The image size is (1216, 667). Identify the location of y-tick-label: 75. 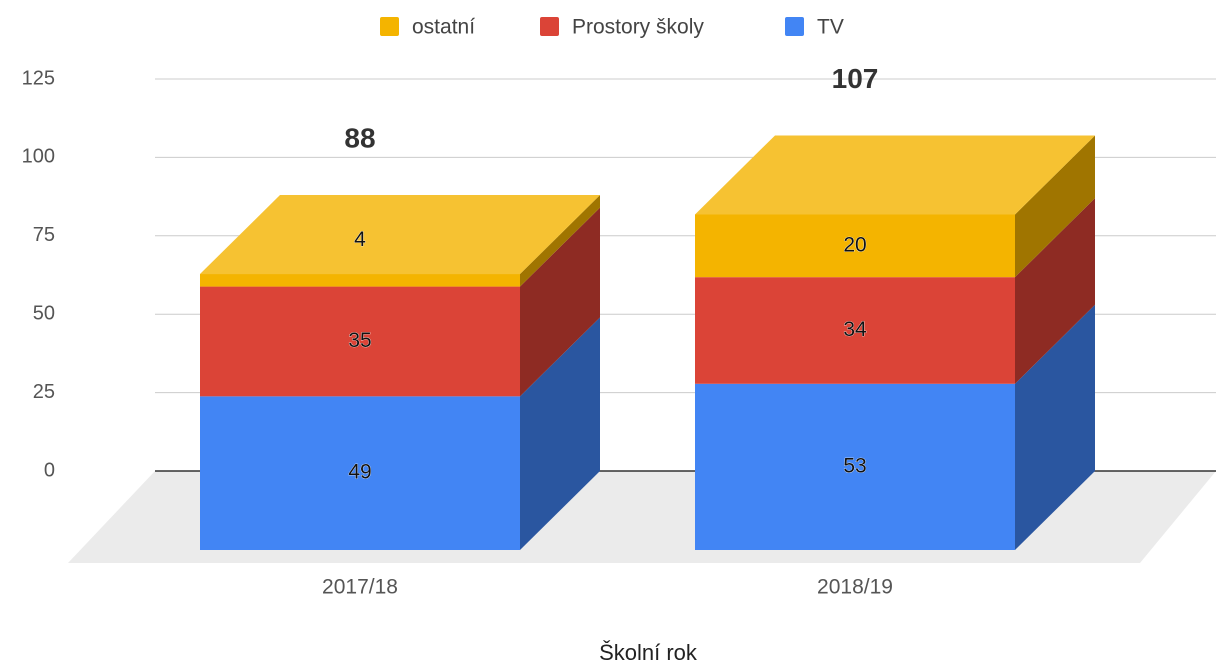
(44, 235).